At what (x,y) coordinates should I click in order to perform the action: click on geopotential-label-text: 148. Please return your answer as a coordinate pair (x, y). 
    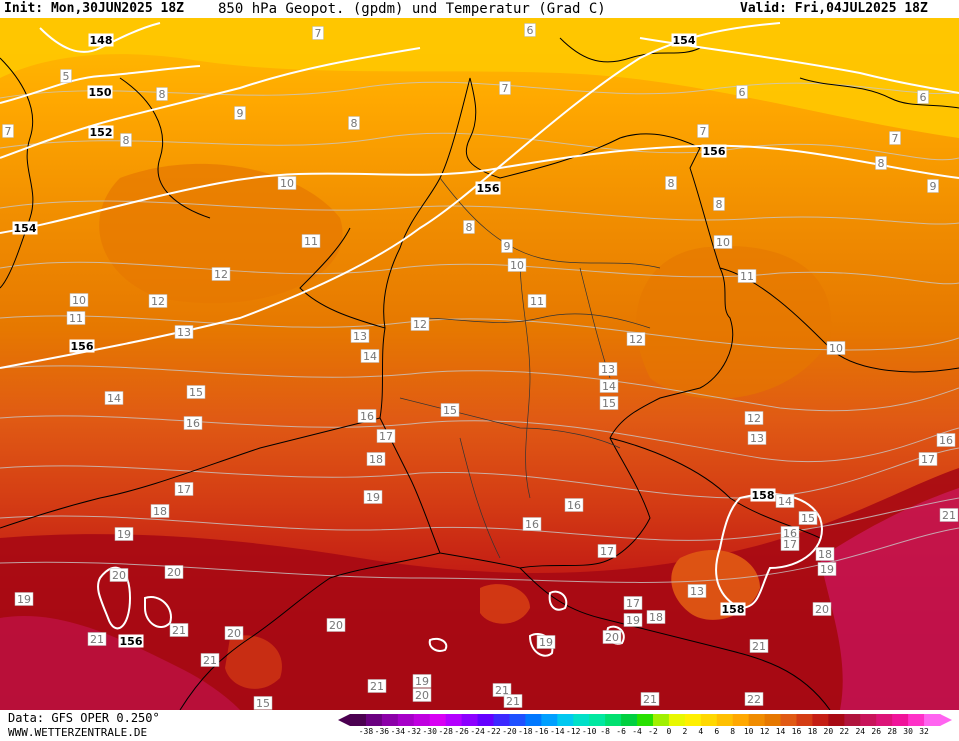
    Looking at the image, I should click on (101, 40).